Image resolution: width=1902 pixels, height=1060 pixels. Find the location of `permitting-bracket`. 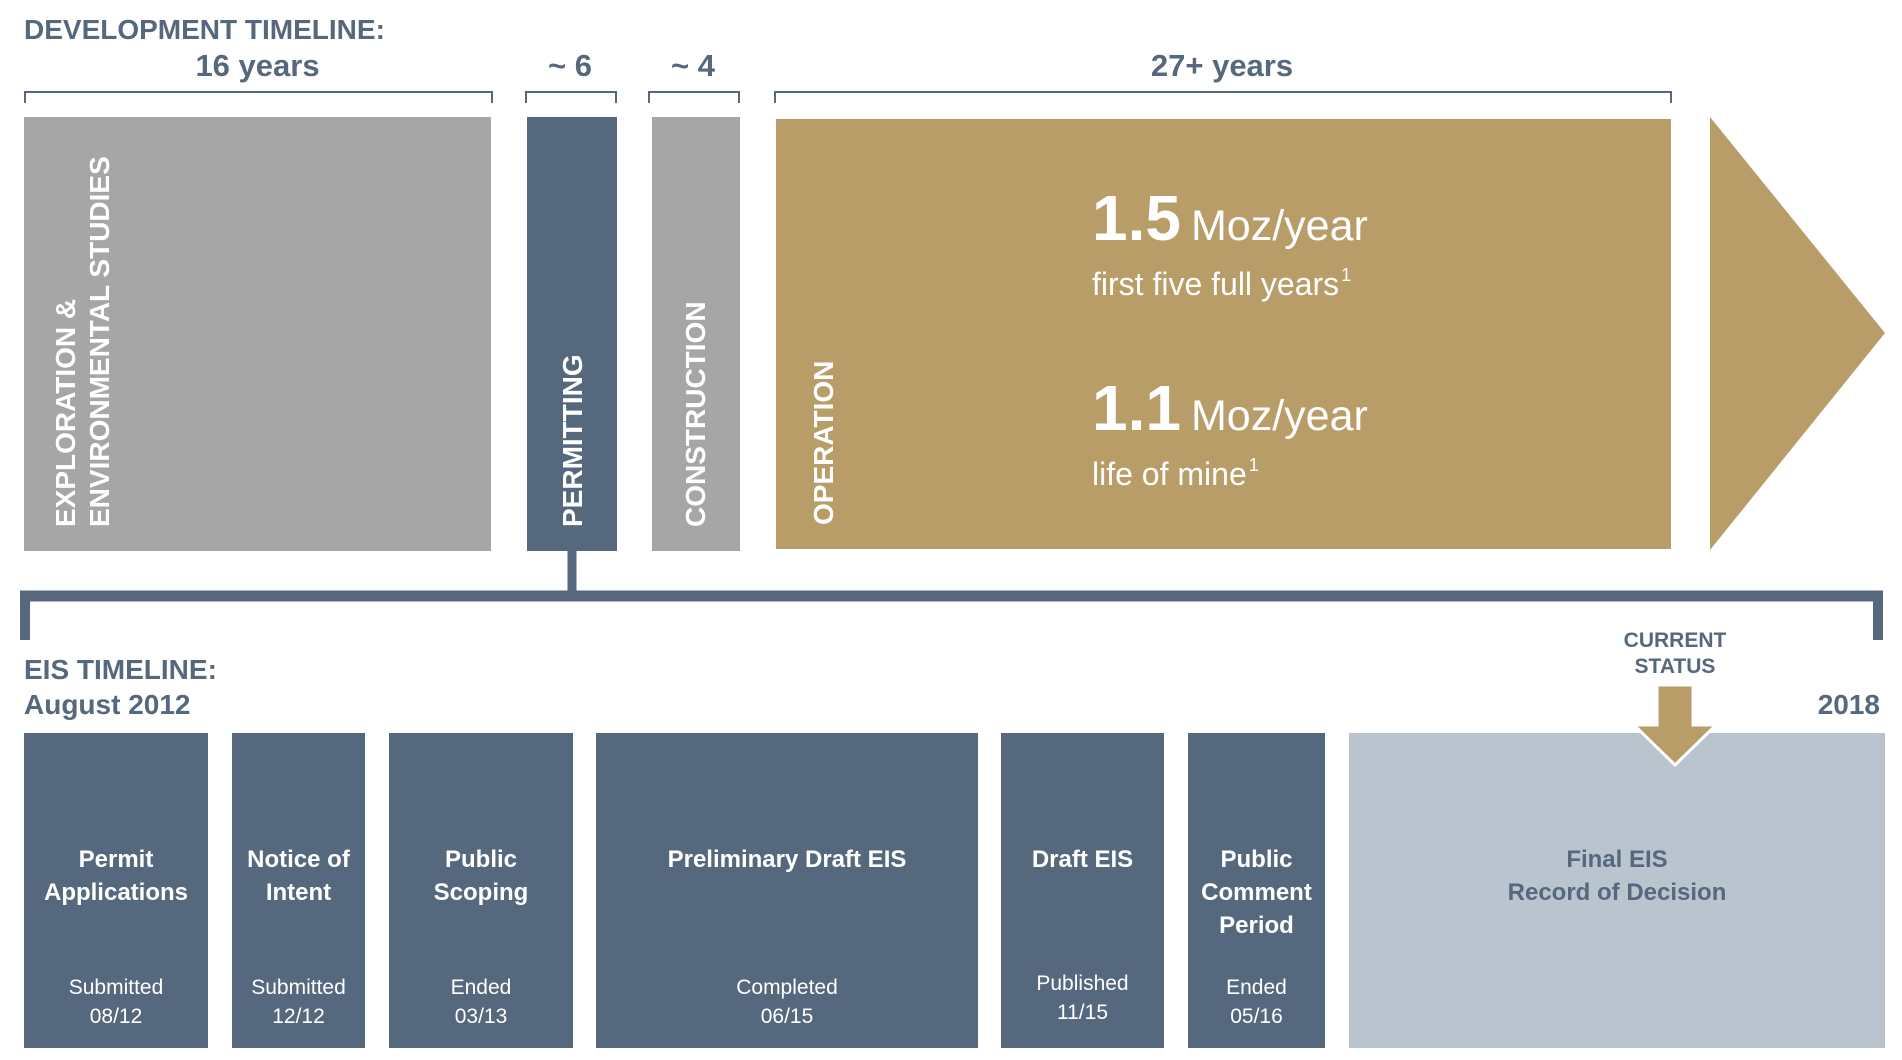

permitting-bracket is located at coordinates (571, 97).